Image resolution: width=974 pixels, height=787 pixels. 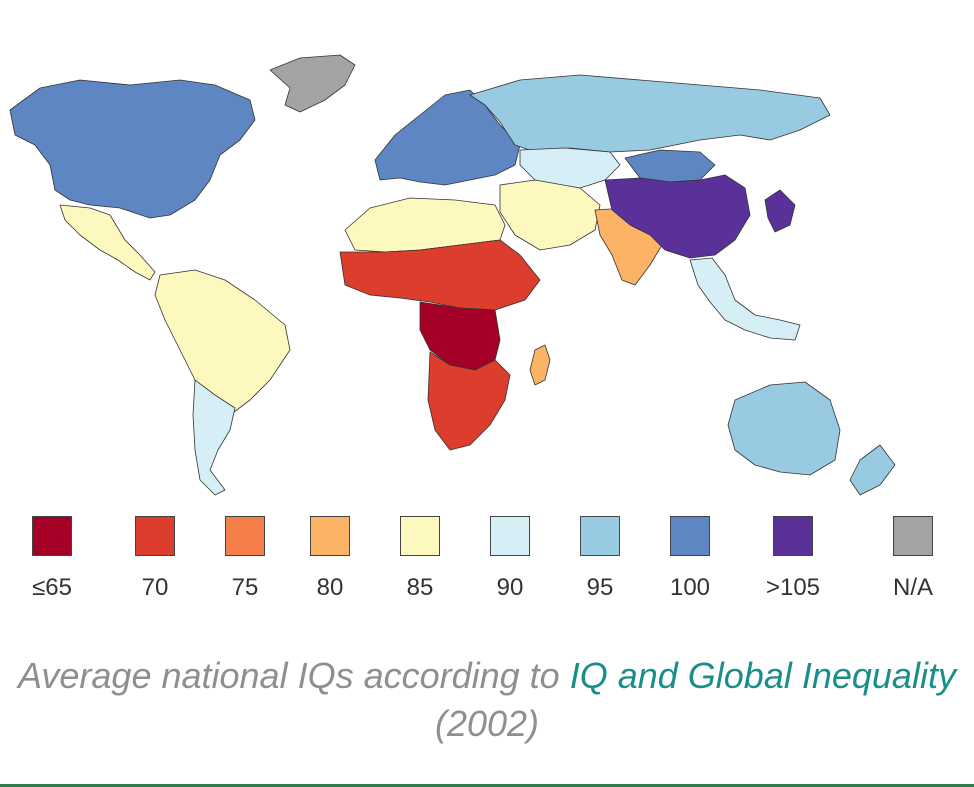 What do you see at coordinates (294, 675) in the screenshot?
I see `caption-prefix: Average national IQs according to` at bounding box center [294, 675].